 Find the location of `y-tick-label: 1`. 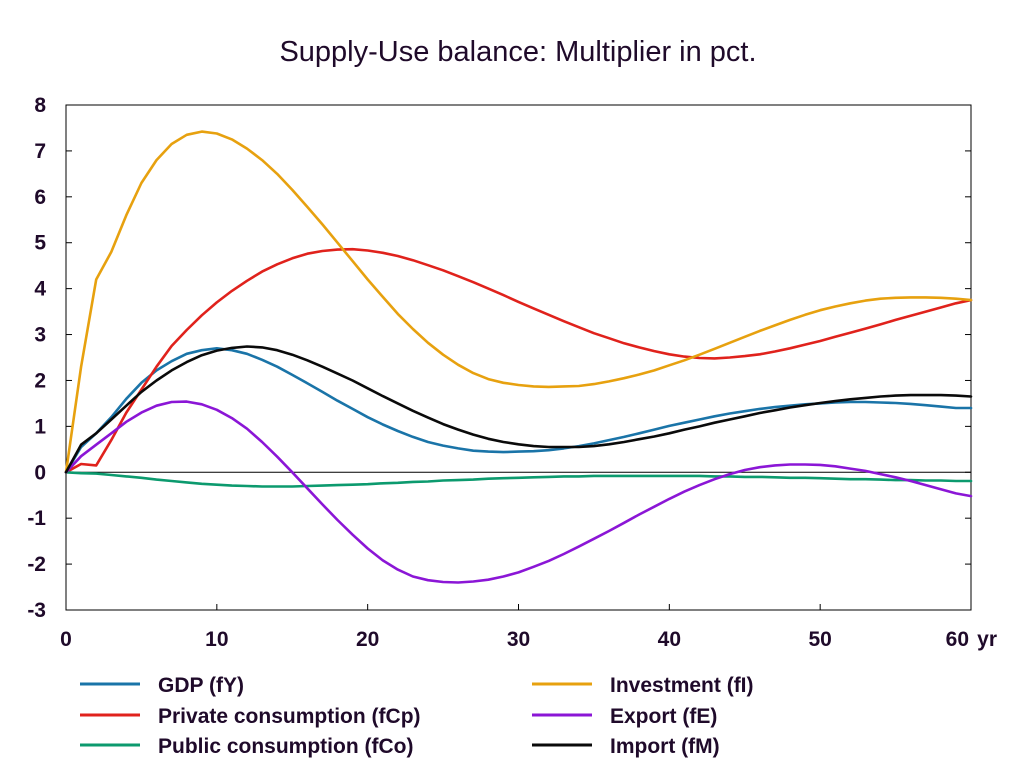

y-tick-label: 1 is located at coordinates (40, 426).